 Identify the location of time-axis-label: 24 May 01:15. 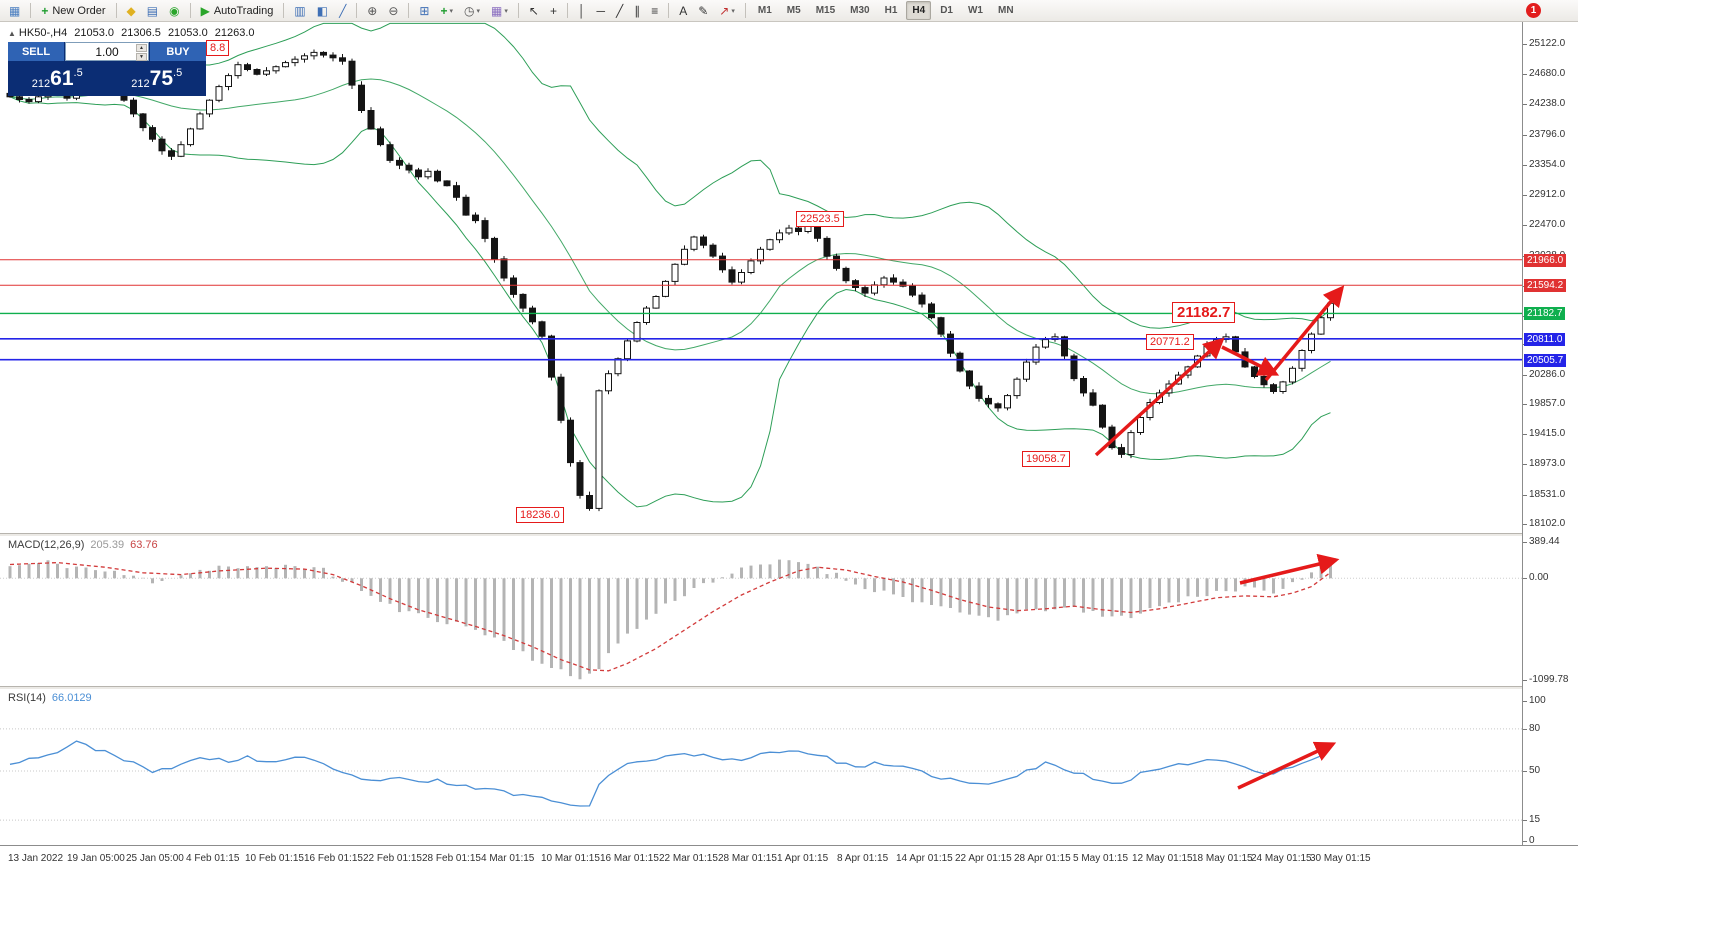
(1281, 858).